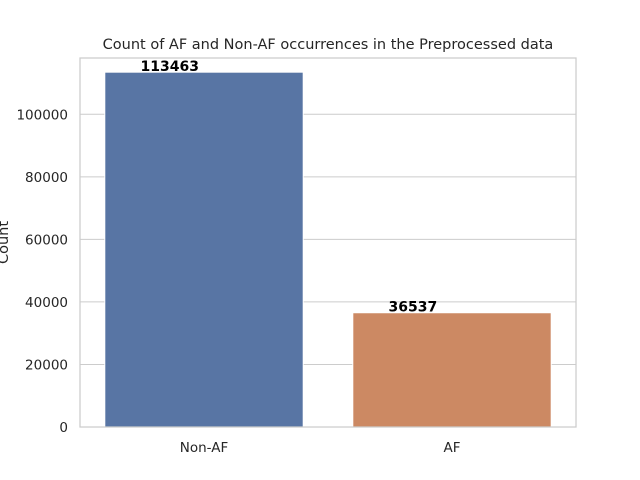 Image resolution: width=640 pixels, height=480 pixels. What do you see at coordinates (451, 448) in the screenshot?
I see `x-tick-label: AF` at bounding box center [451, 448].